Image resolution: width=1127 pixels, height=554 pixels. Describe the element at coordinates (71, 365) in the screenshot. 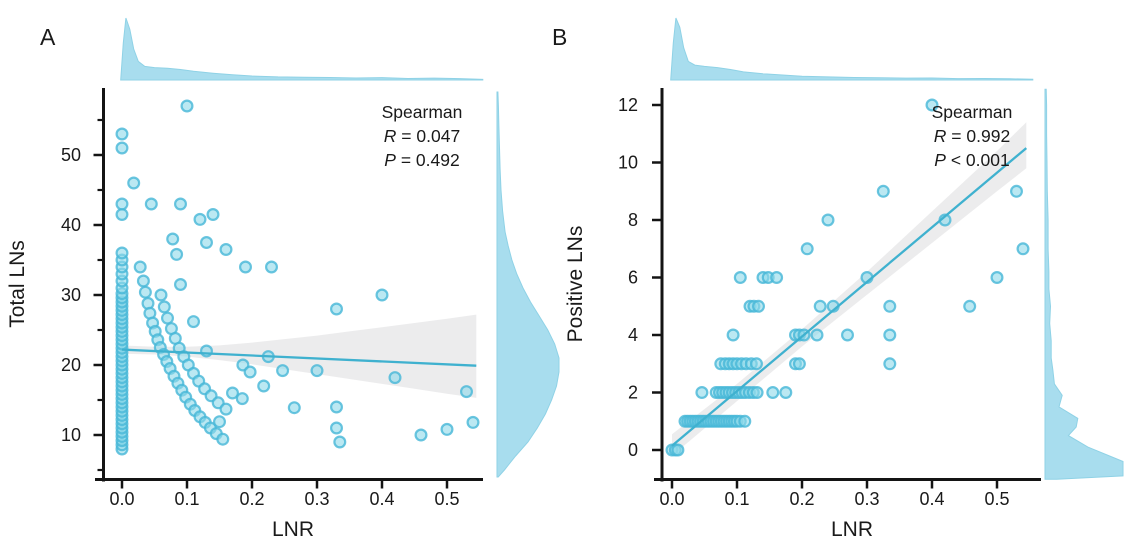

I see `y-tick-label: 20` at that location.